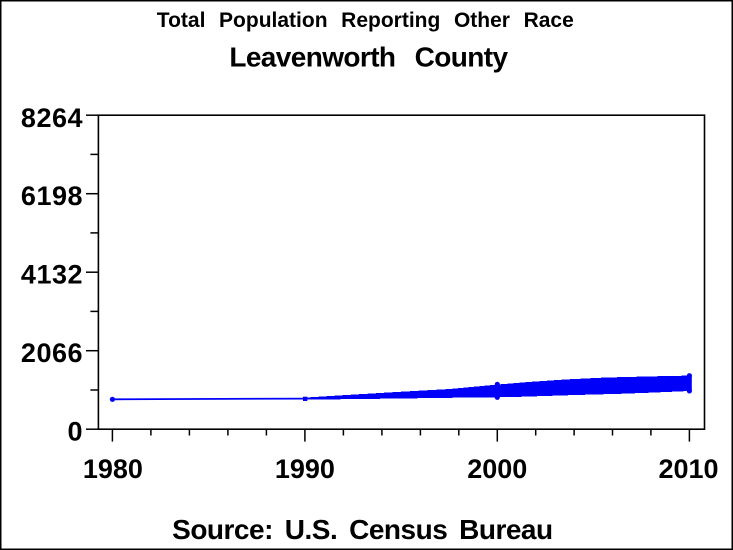 This screenshot has height=550, width=733. What do you see at coordinates (52, 196) in the screenshot?
I see `svg-text: 6198` at bounding box center [52, 196].